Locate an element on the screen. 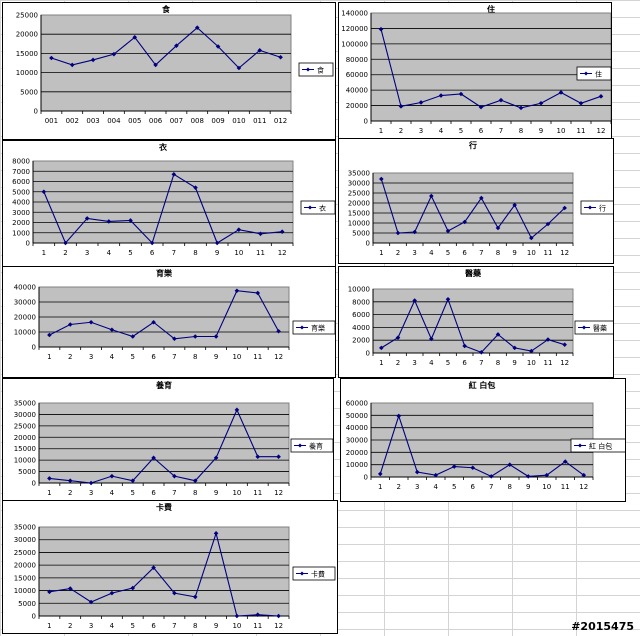  x-tick-label: 003 is located at coordinates (92, 121).